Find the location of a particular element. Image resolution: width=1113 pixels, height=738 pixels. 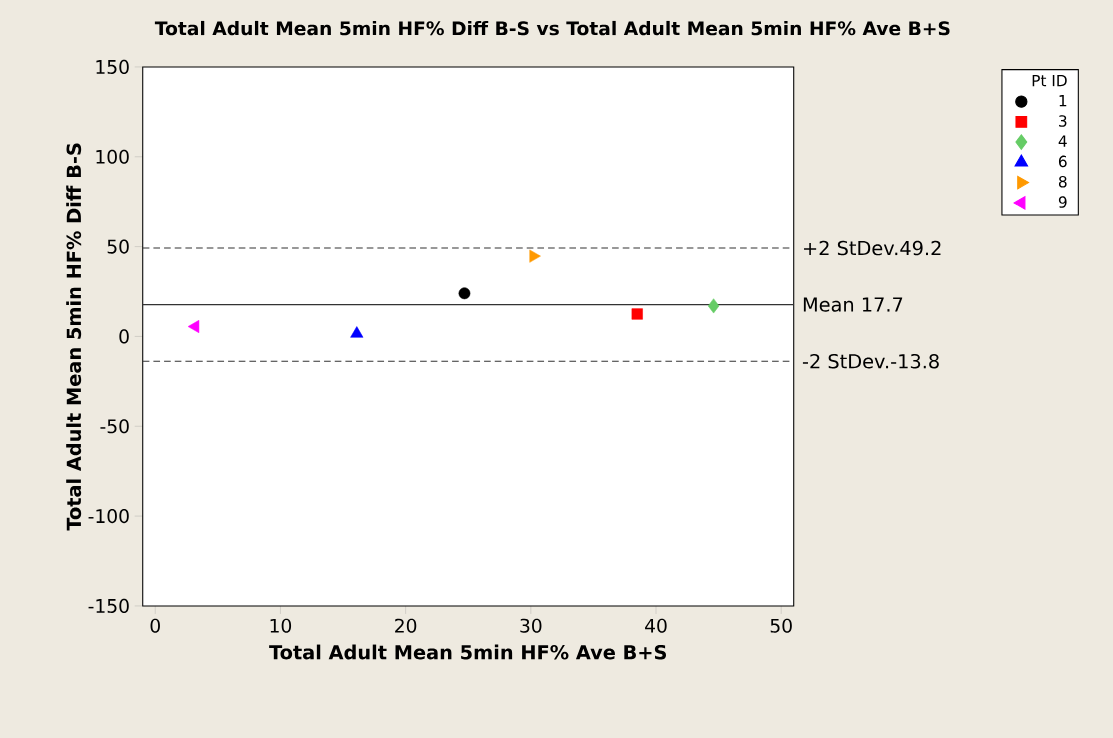

x-tick-label: 20 is located at coordinates (406, 625).